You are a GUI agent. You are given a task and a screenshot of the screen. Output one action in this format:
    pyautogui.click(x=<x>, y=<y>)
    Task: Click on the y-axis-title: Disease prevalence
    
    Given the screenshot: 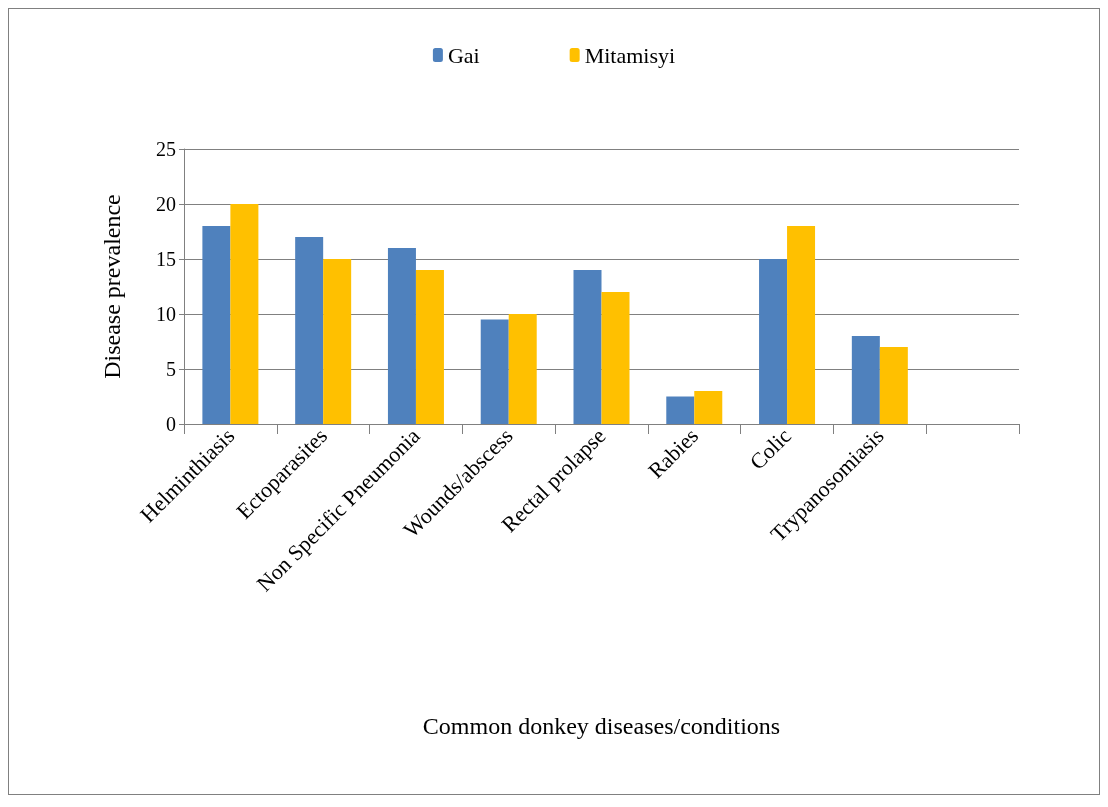 What is the action you would take?
    pyautogui.click(x=112, y=286)
    